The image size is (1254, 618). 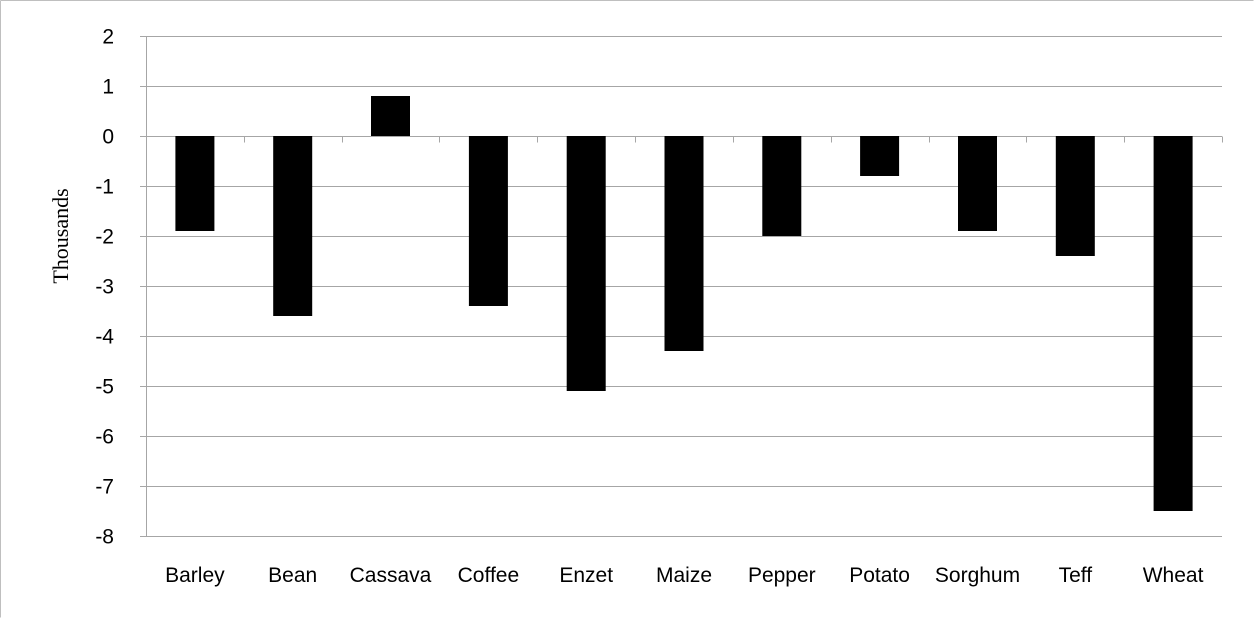 I want to click on bar-wheat, so click(x=1173, y=323).